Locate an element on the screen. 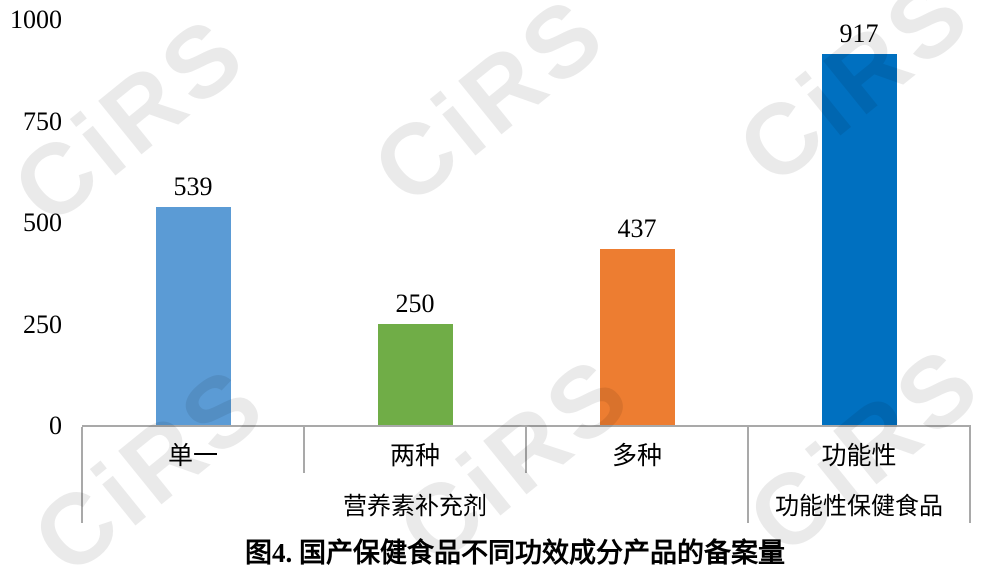 The image size is (989, 582). x-axis-category-label: 单一 is located at coordinates (192, 456).